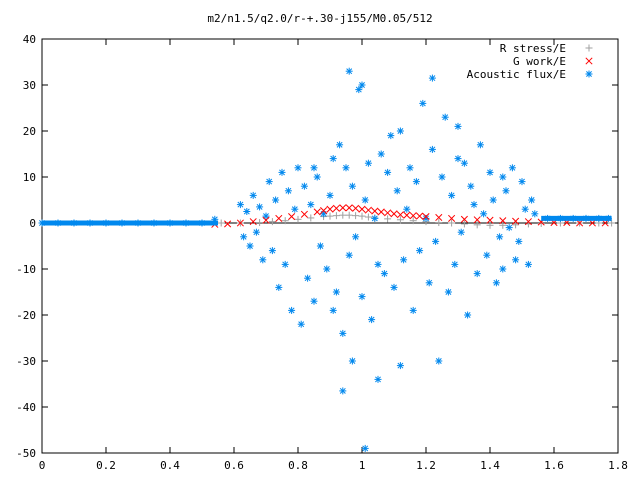 The height and width of the screenshot is (480, 640). I want to click on x-tick-label: 0.6, so click(234, 465).